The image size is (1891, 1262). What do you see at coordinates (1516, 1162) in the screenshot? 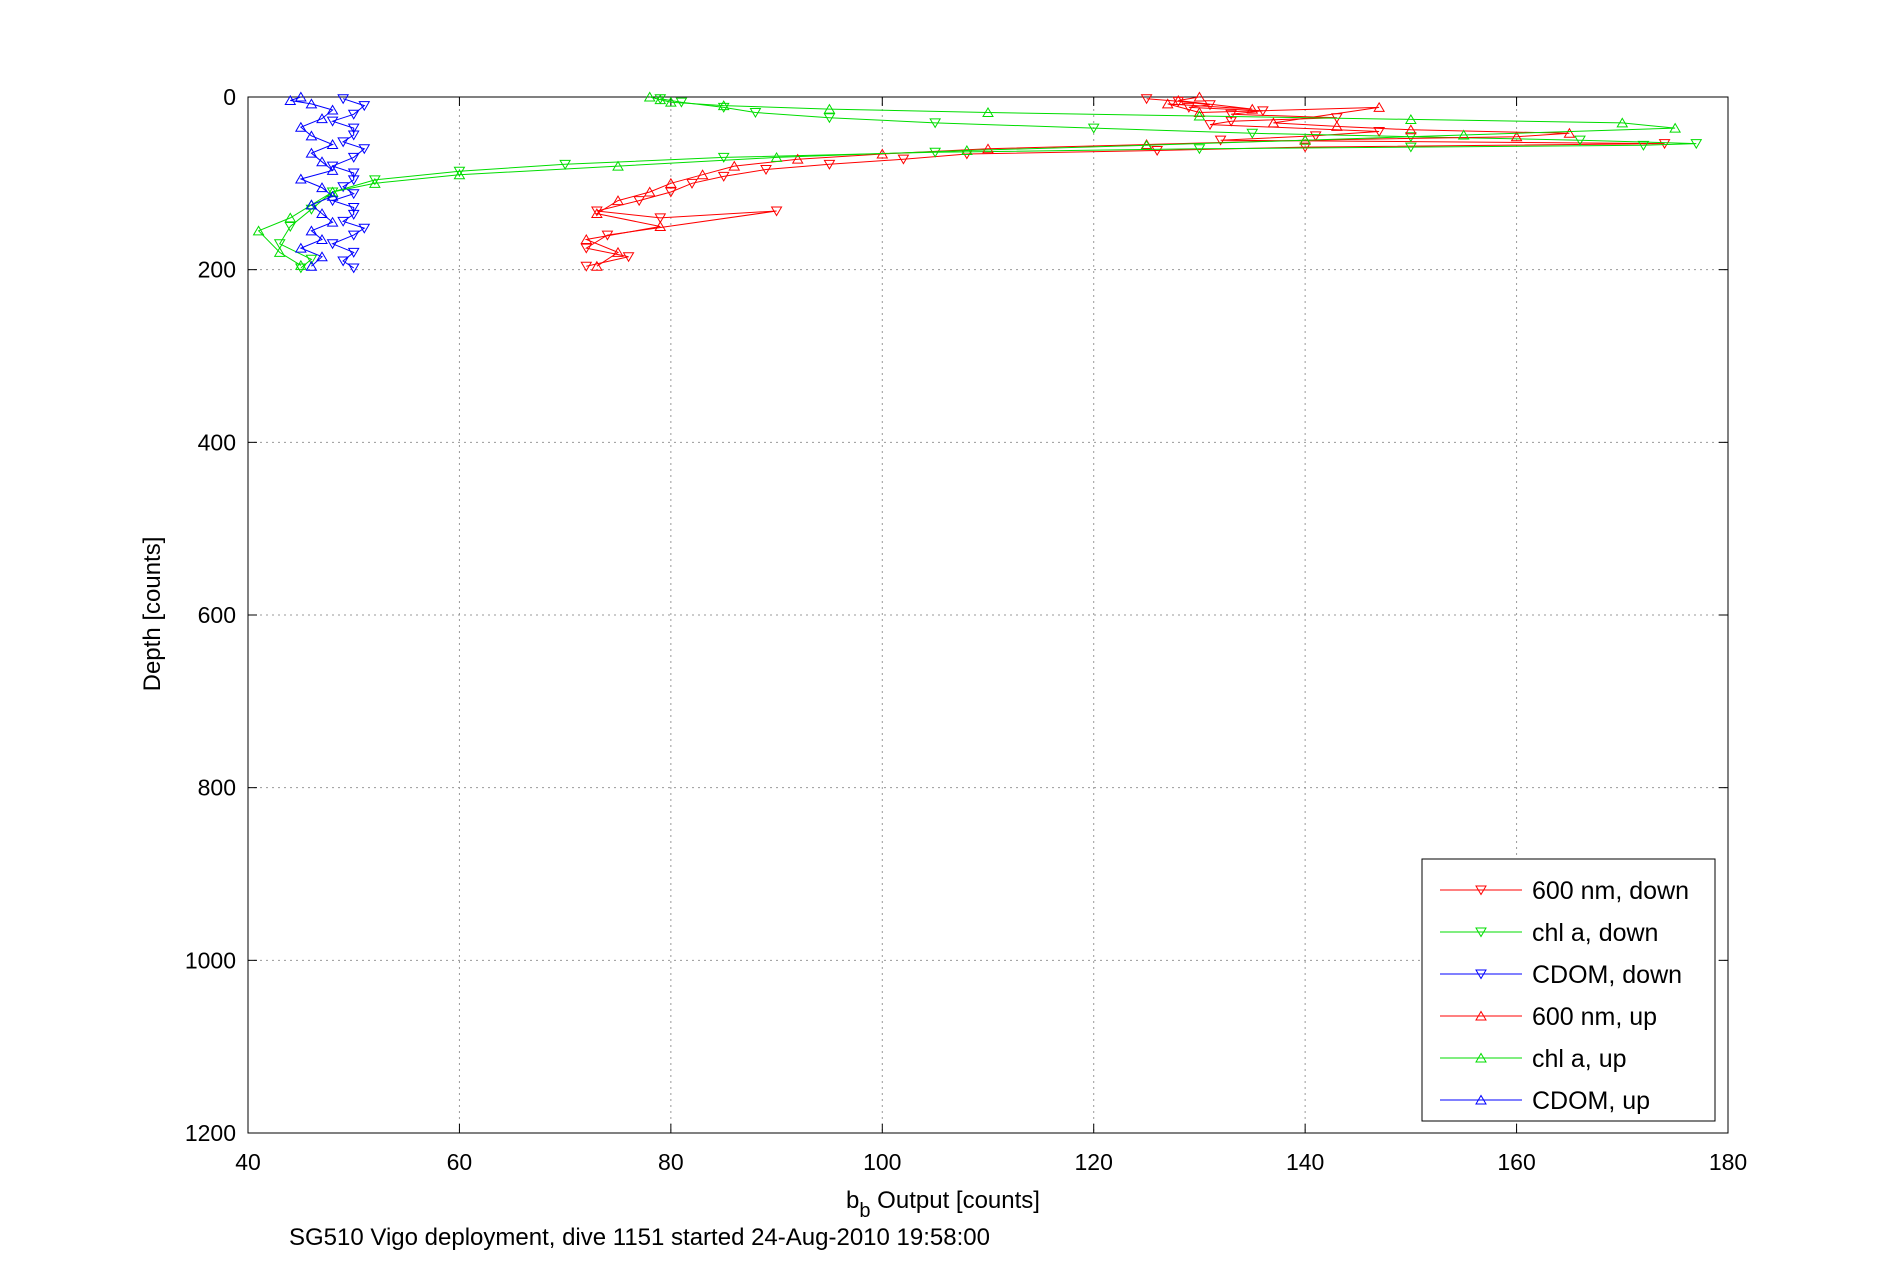
I see `x-tick-label: 160` at bounding box center [1516, 1162].